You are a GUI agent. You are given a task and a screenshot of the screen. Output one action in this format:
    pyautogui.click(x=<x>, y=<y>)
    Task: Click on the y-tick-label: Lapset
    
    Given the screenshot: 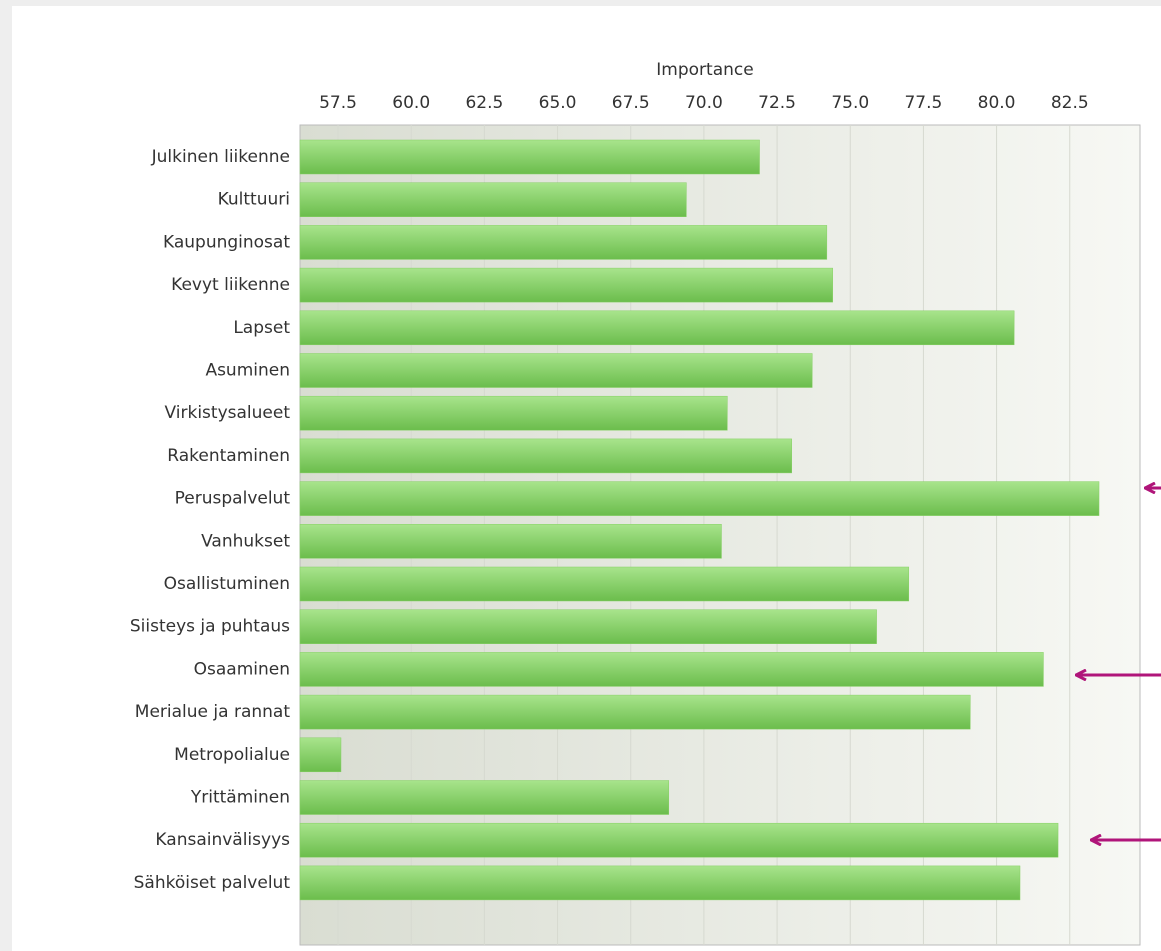 What is the action you would take?
    pyautogui.click(x=261, y=328)
    